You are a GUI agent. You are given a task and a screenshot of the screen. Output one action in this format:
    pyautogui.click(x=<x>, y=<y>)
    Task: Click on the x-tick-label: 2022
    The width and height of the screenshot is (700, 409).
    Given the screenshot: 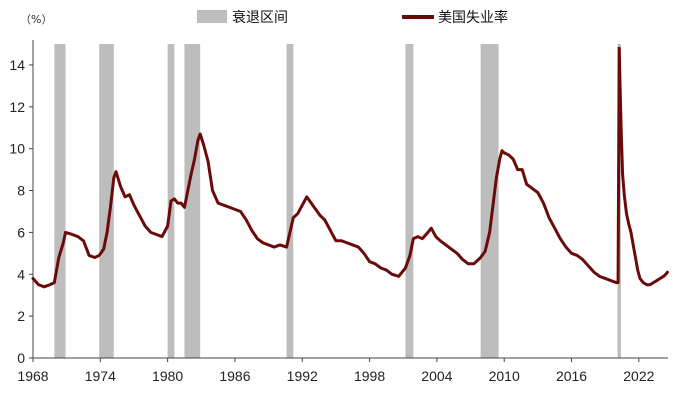 What is the action you would take?
    pyautogui.click(x=638, y=376)
    